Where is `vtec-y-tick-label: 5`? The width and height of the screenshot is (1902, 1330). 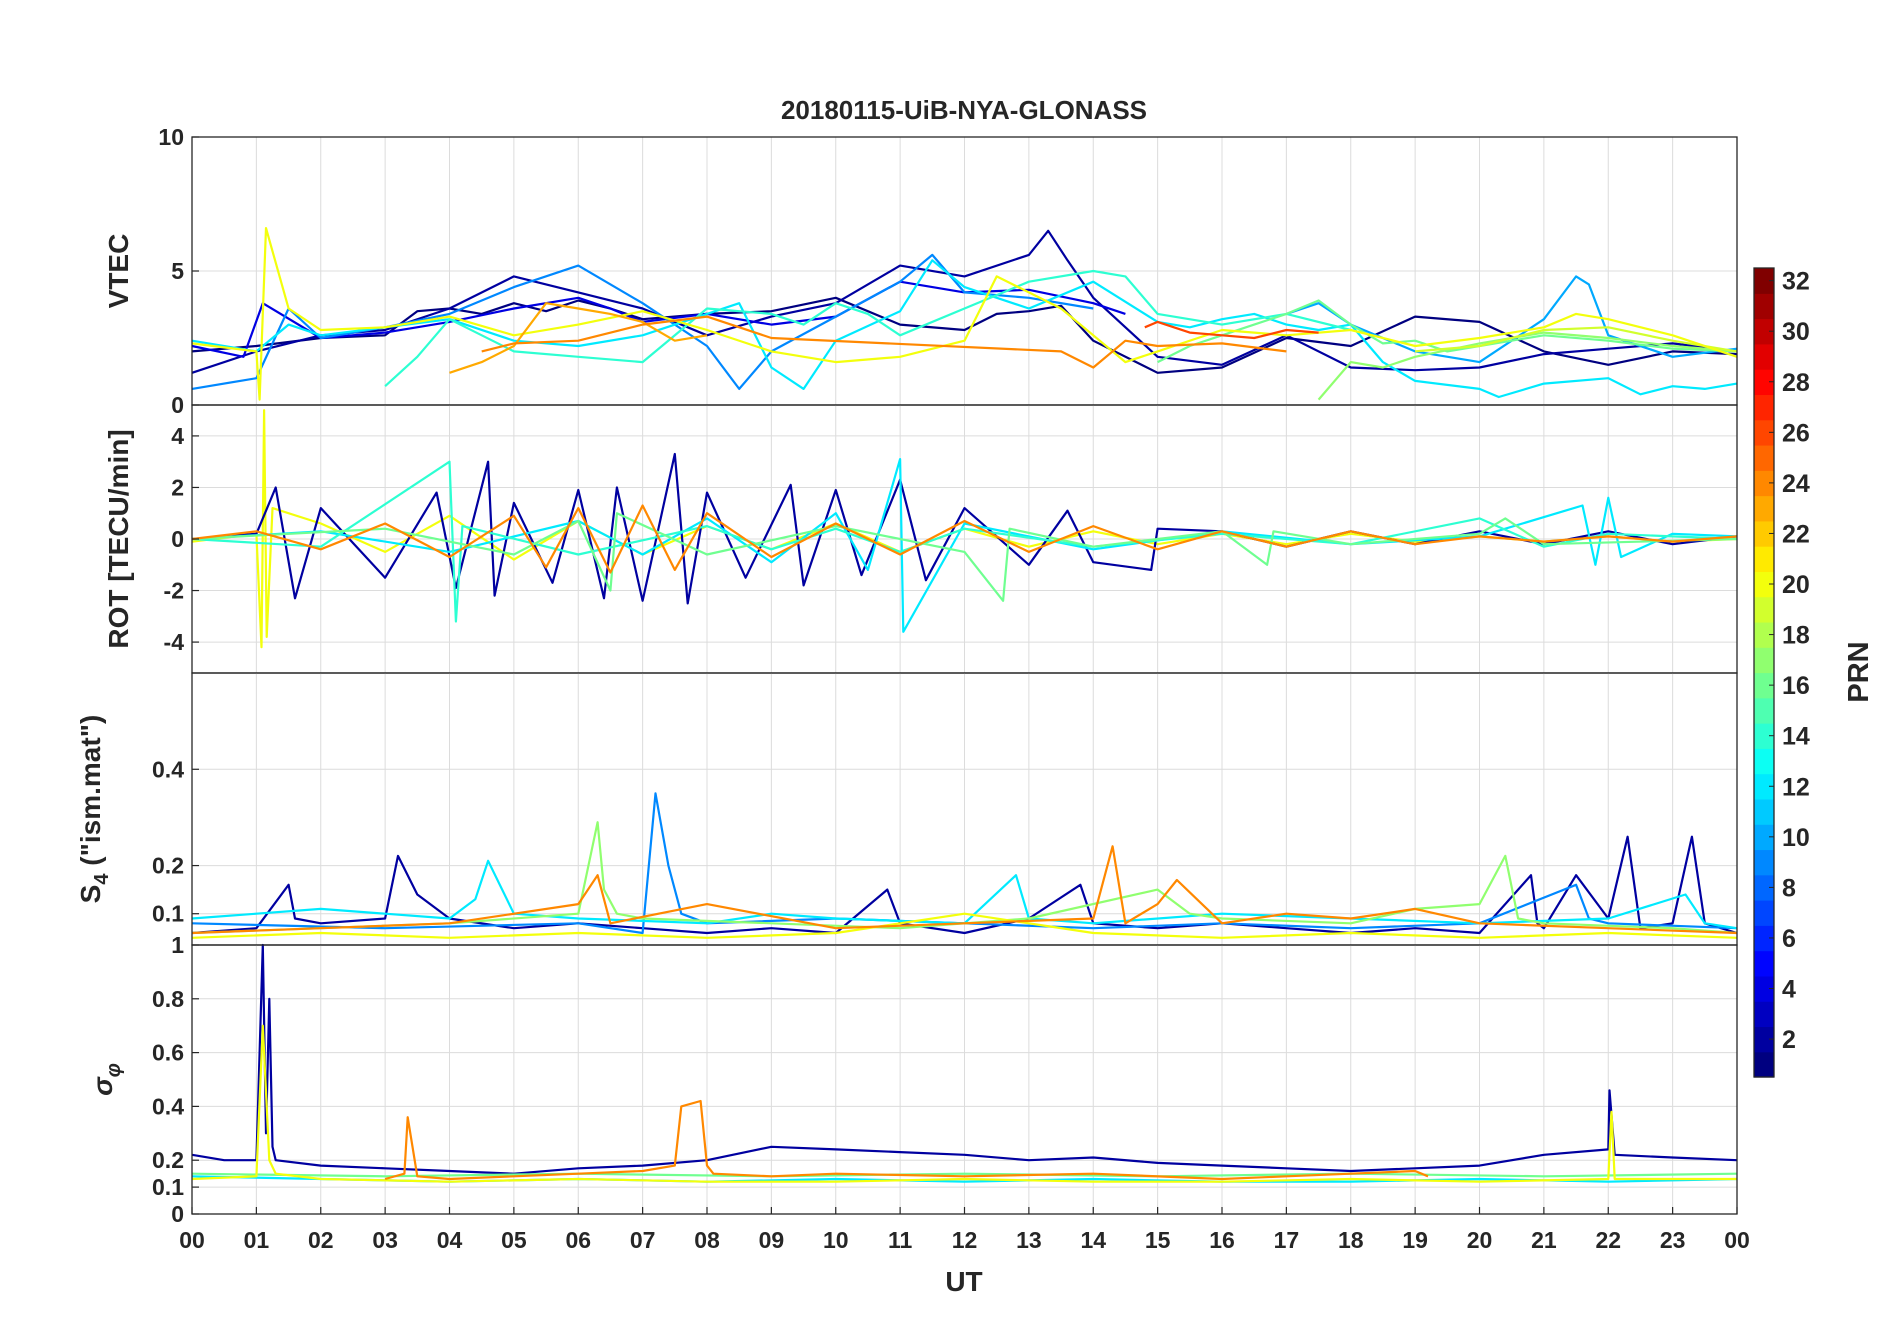
vtec-y-tick-label: 5 is located at coordinates (177, 271).